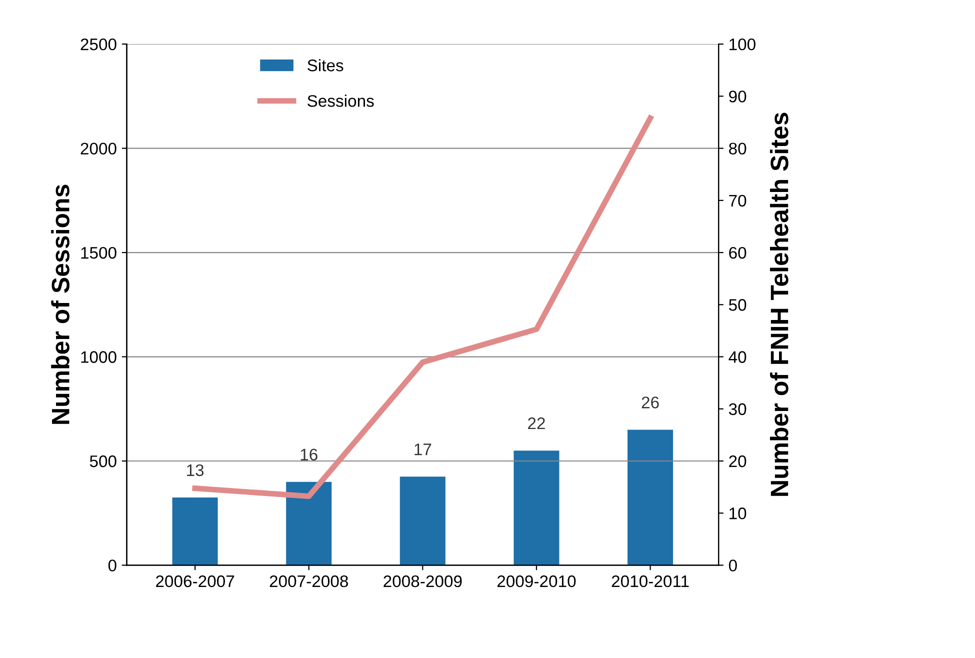  I want to click on legend-label: Sites, so click(326, 65).